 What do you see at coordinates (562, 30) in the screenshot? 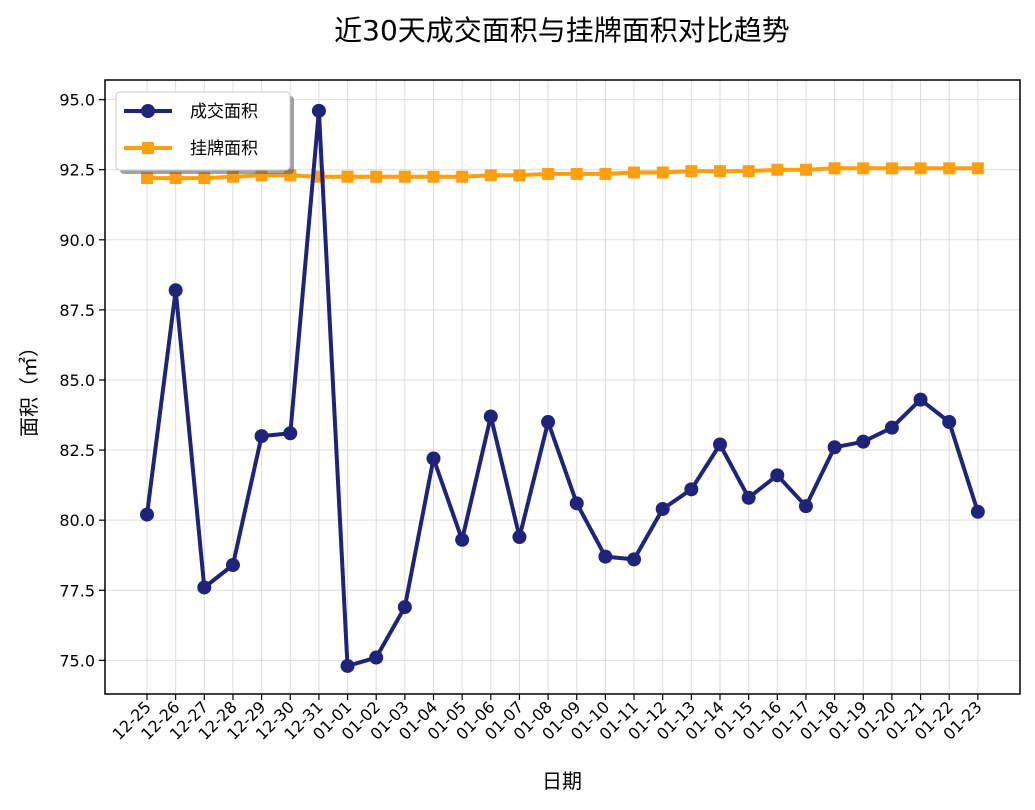
I see `chart-title: 近30天成交面积与挂牌面积对比趋势` at bounding box center [562, 30].